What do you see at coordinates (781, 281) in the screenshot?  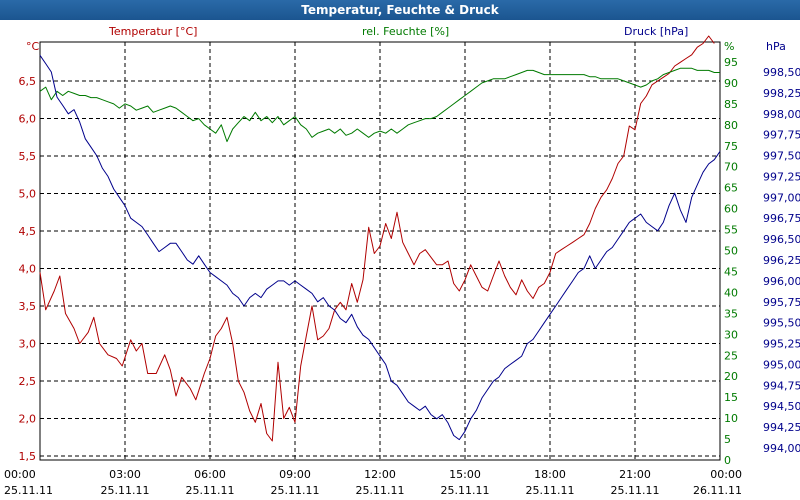 I see `pressure-tick-label: 996,00` at bounding box center [781, 281].